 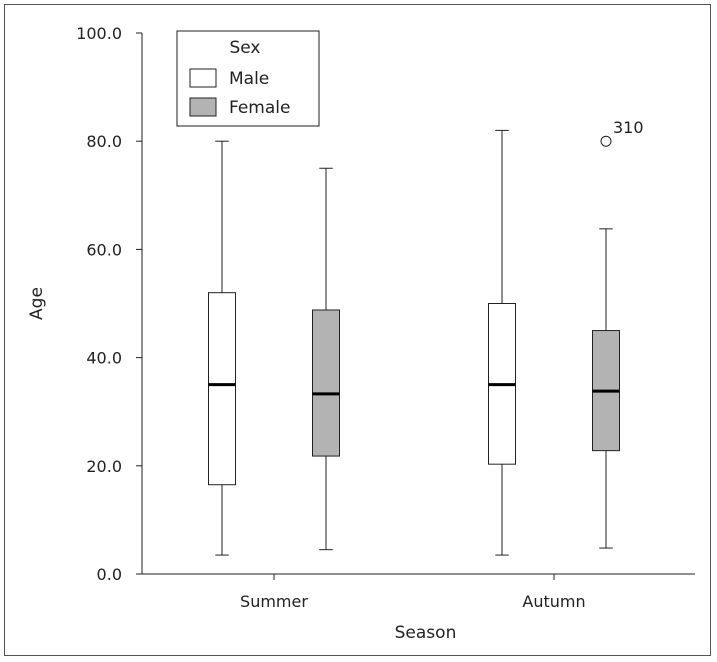 I want to click on y-axis-title: Age, so click(x=37, y=303).